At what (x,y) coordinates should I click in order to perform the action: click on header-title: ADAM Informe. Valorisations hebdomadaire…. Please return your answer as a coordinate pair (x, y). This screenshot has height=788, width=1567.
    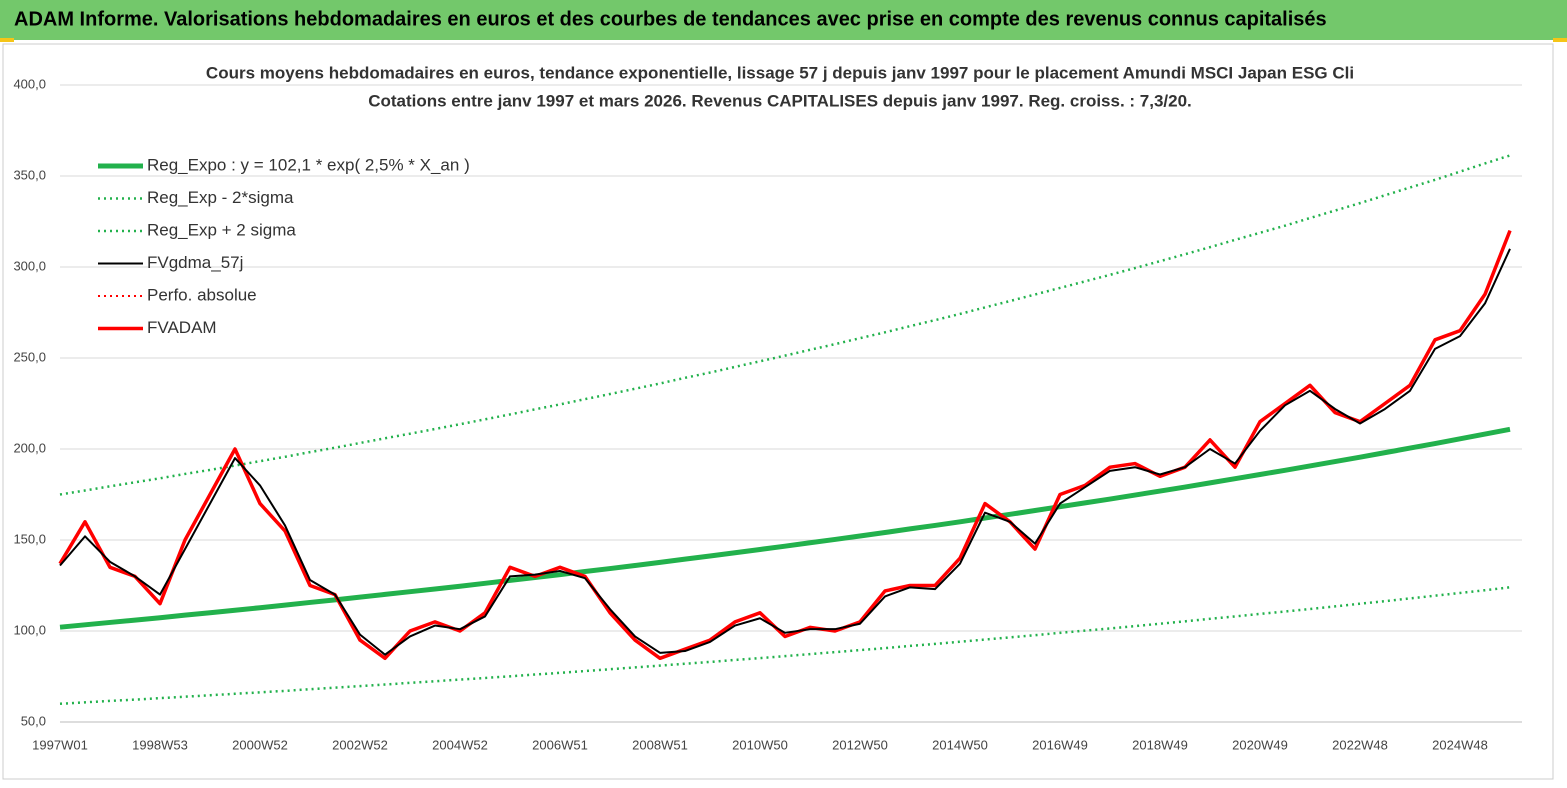
    Looking at the image, I should click on (670, 19).